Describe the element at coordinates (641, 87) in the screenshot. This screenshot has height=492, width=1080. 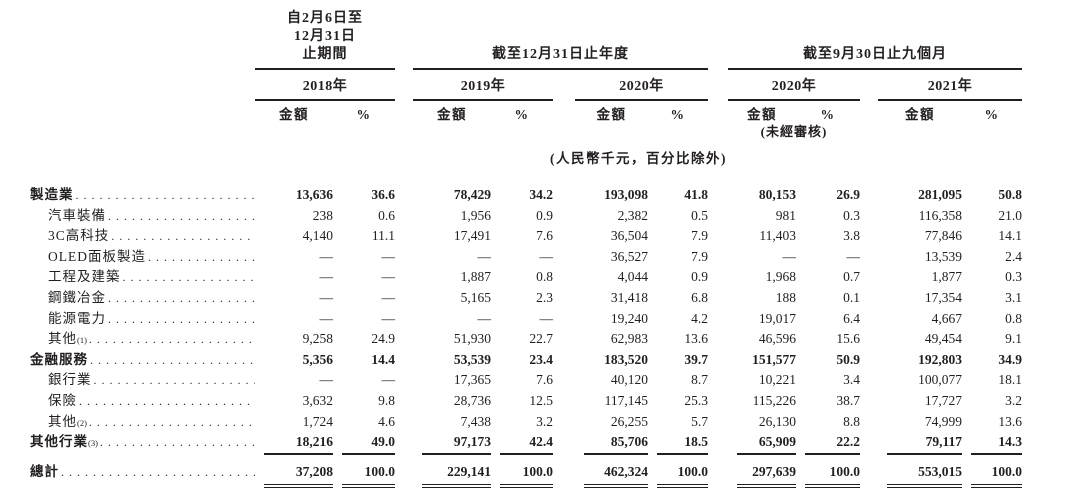
I see `year-label-2020: 2020年` at that location.